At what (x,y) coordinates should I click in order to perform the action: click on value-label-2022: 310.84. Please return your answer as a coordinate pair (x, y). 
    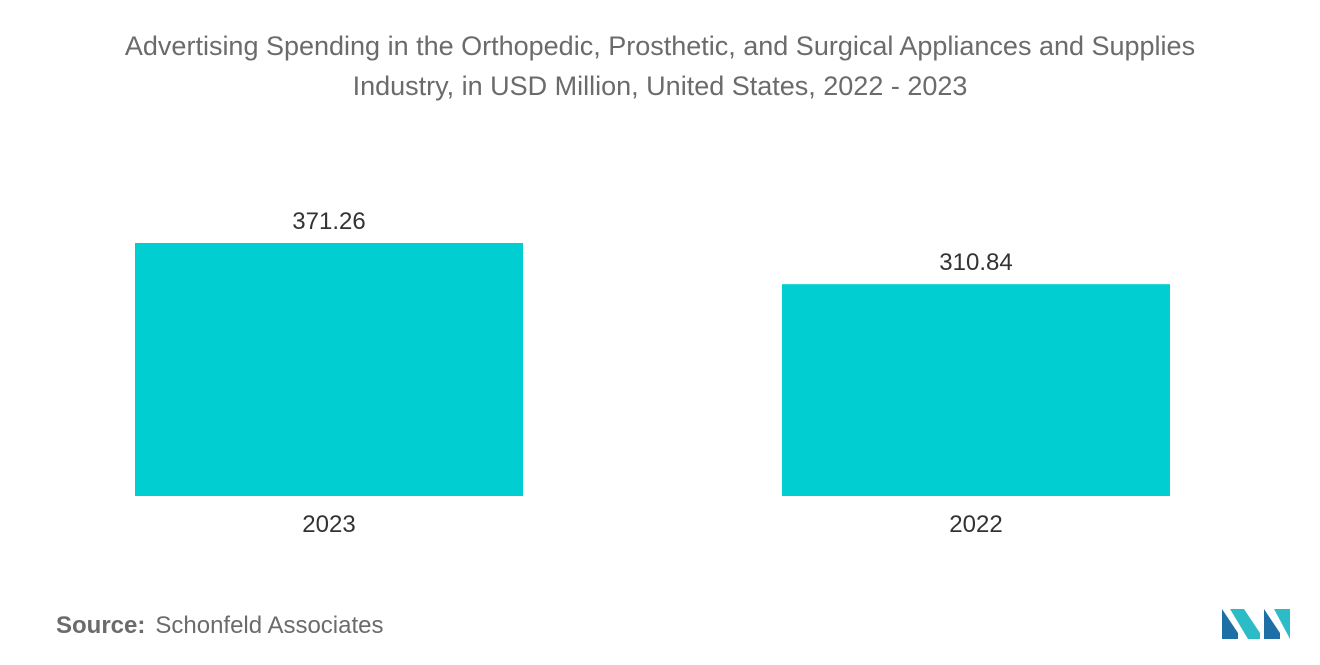
    Looking at the image, I should click on (975, 262).